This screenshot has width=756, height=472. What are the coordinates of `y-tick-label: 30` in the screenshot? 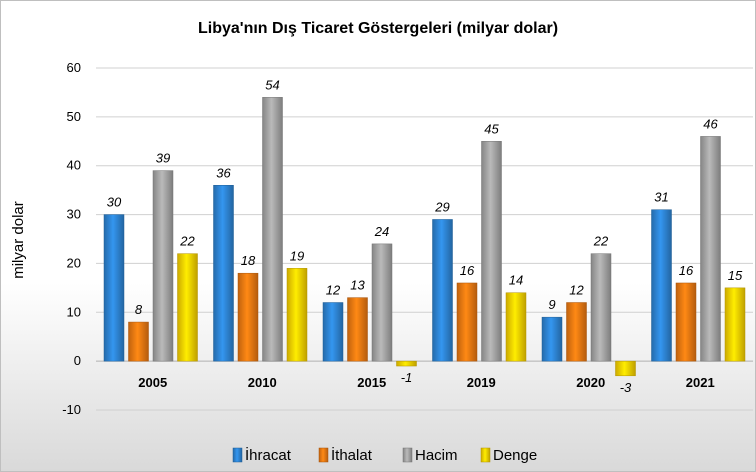 It's located at (74, 214).